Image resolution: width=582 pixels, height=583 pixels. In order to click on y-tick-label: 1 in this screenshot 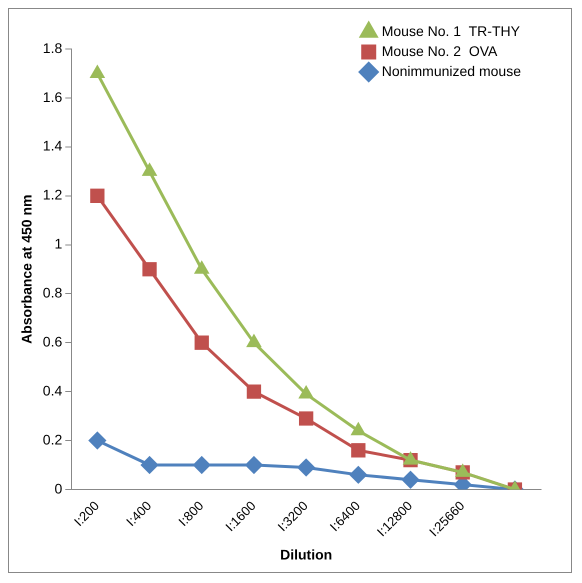, I will do `click(58, 244)`.